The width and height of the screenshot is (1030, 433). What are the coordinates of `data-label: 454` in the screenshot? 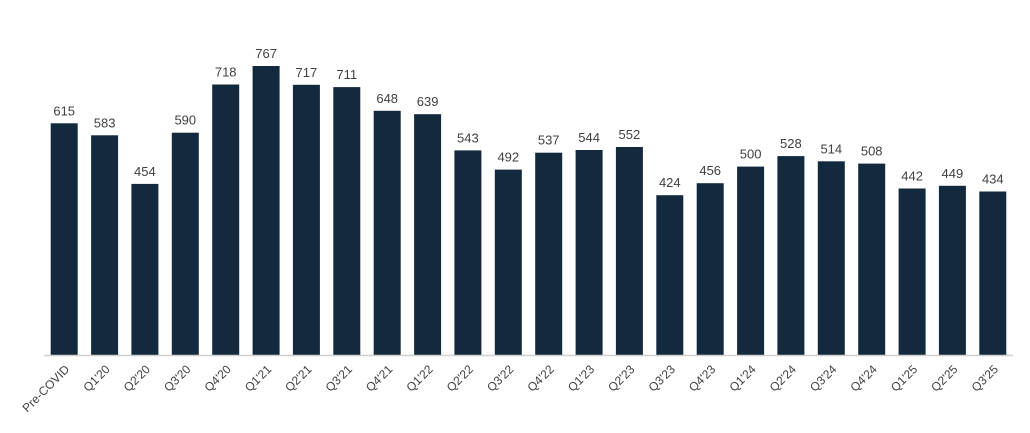 It's located at (145, 171).